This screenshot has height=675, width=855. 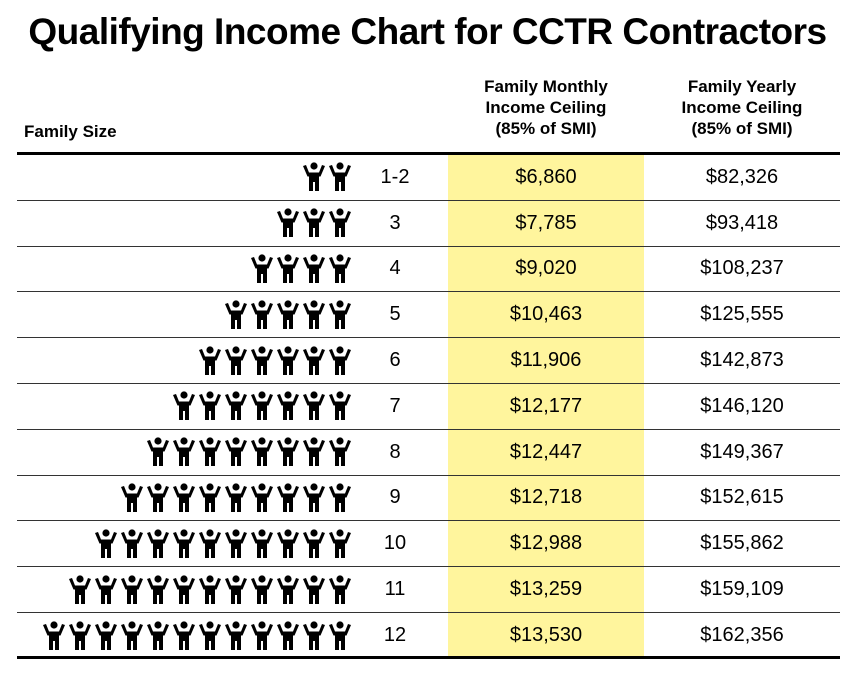 What do you see at coordinates (742, 222) in the screenshot?
I see `yearly-income-cell: $93,418` at bounding box center [742, 222].